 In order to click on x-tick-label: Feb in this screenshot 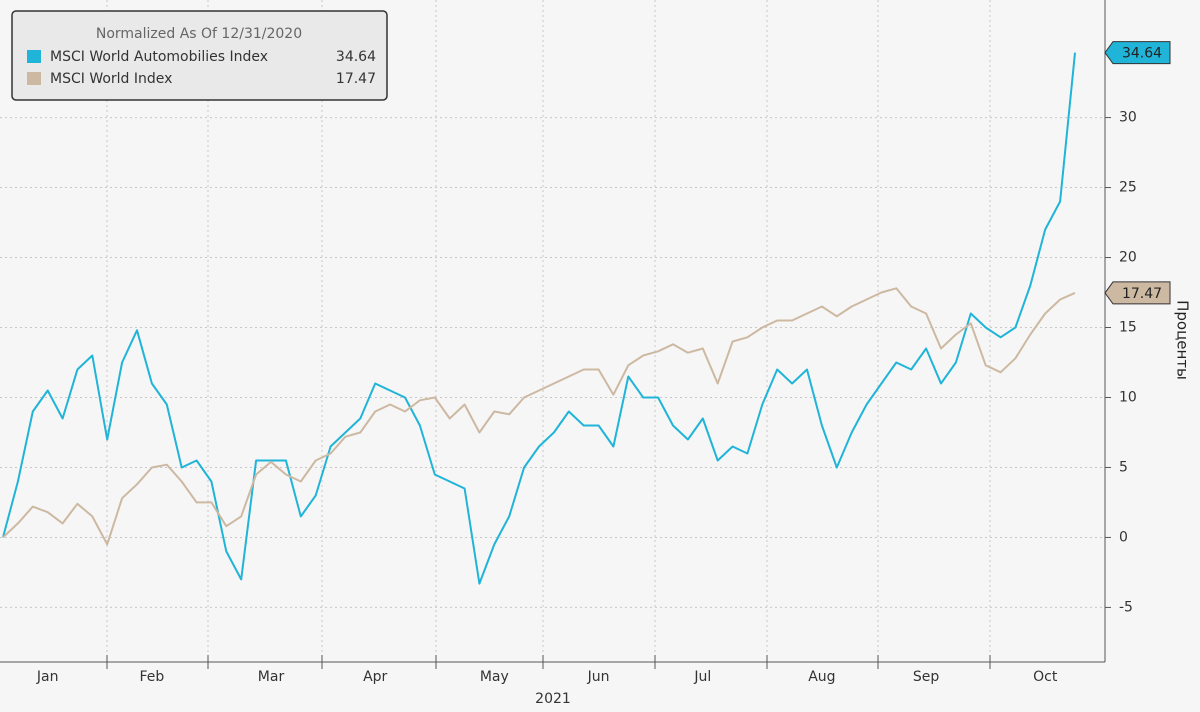, I will do `click(151, 677)`.